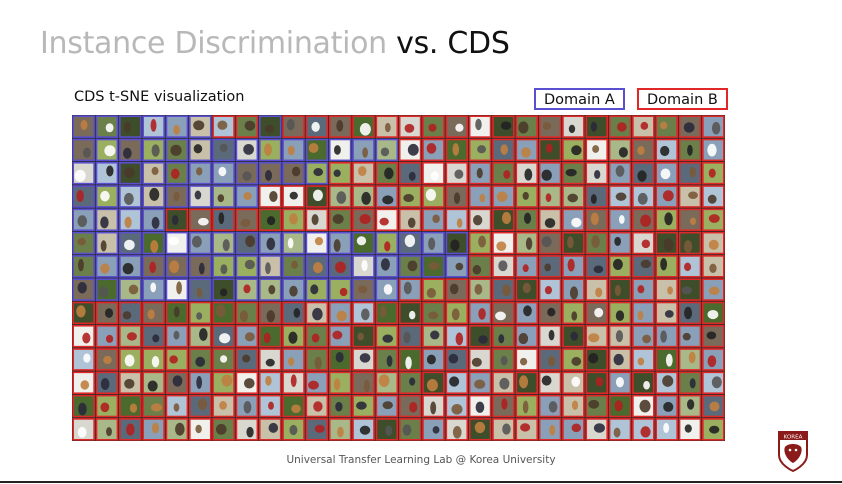  Describe the element at coordinates (579, 99) in the screenshot. I see `legend-domain-a: Domain A` at that location.